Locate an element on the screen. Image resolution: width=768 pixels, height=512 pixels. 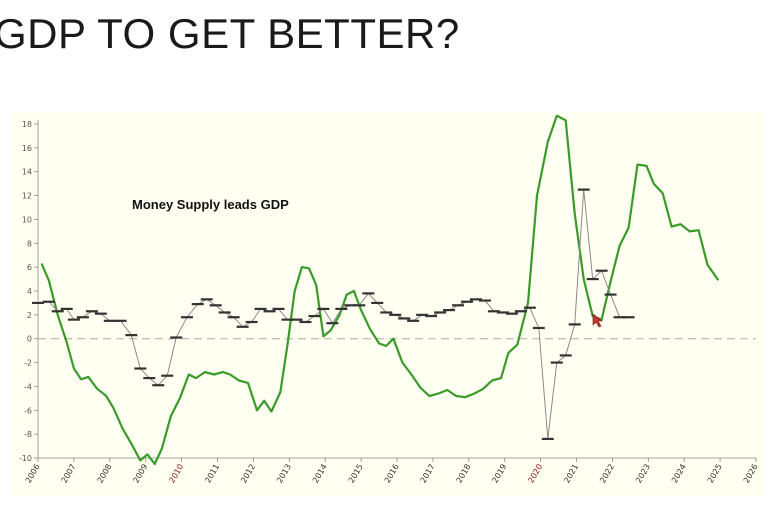
x-tick-label: 2013 is located at coordinates (284, 474).